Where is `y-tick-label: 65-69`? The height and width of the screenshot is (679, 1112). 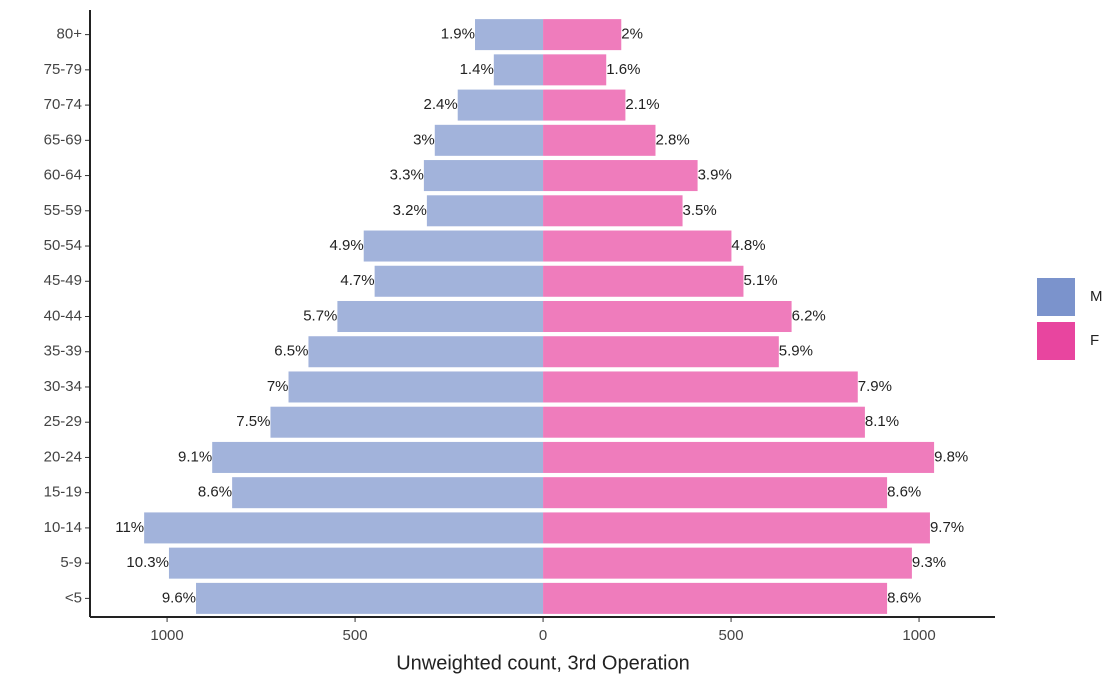 y-tick-label: 65-69 is located at coordinates (63, 139).